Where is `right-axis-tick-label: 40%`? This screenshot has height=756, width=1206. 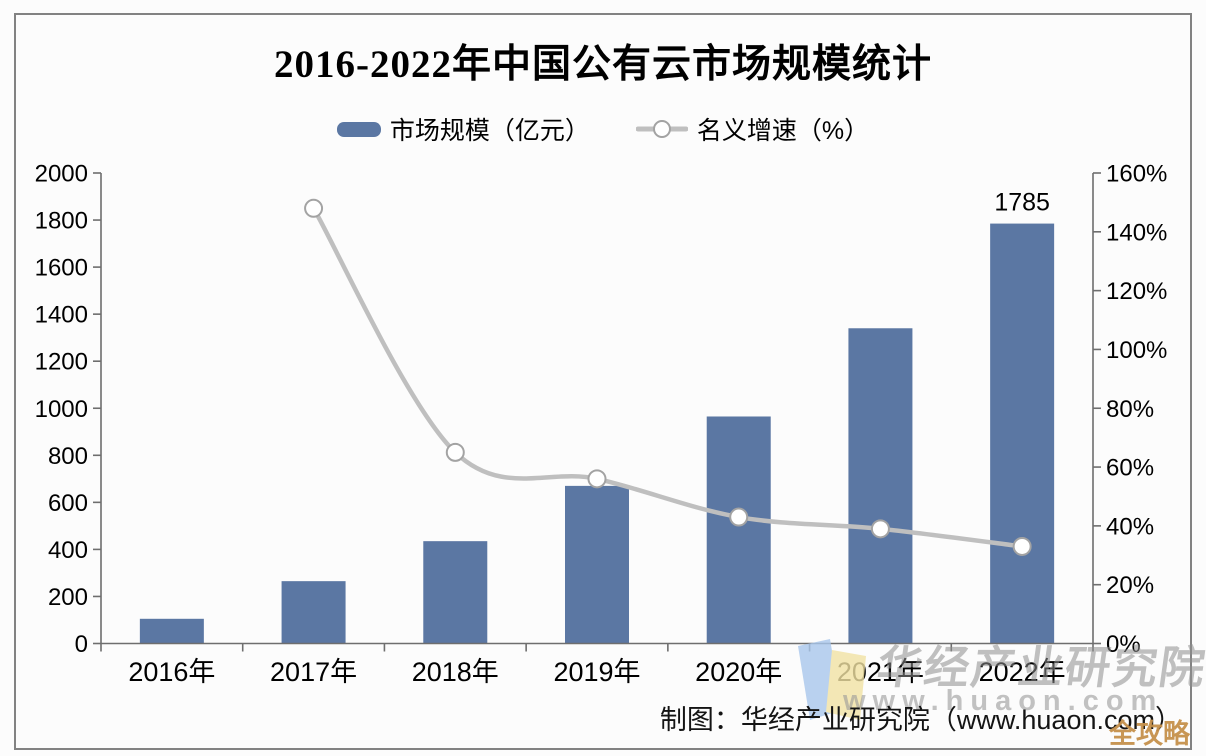
right-axis-tick-label: 40% is located at coordinates (1130, 526).